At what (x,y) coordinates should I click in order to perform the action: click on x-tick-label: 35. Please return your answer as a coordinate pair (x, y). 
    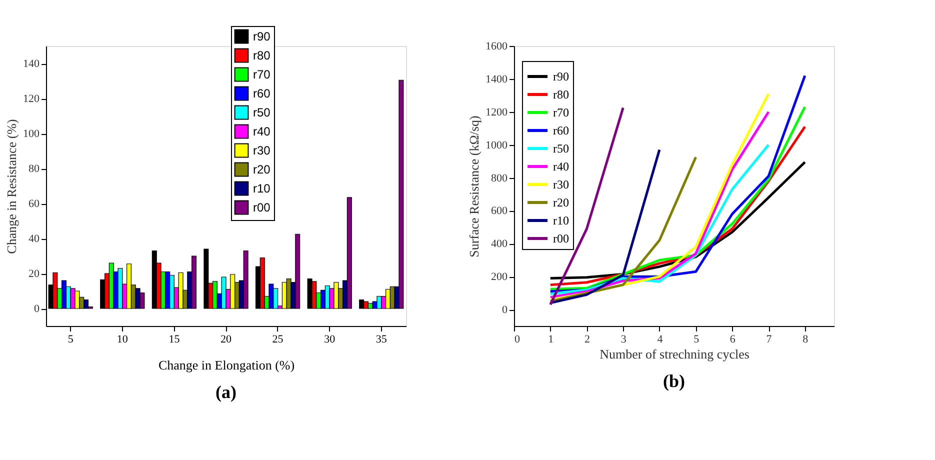
    Looking at the image, I should click on (382, 340).